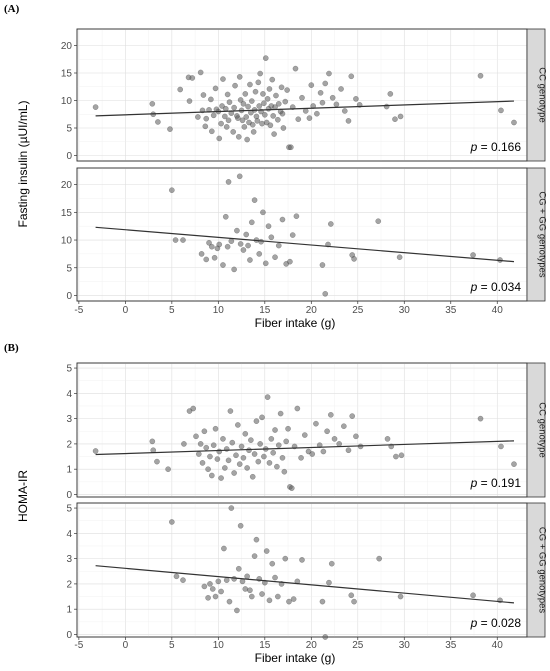  I want to click on facet-strip-b-facet2, so click(536, 570).